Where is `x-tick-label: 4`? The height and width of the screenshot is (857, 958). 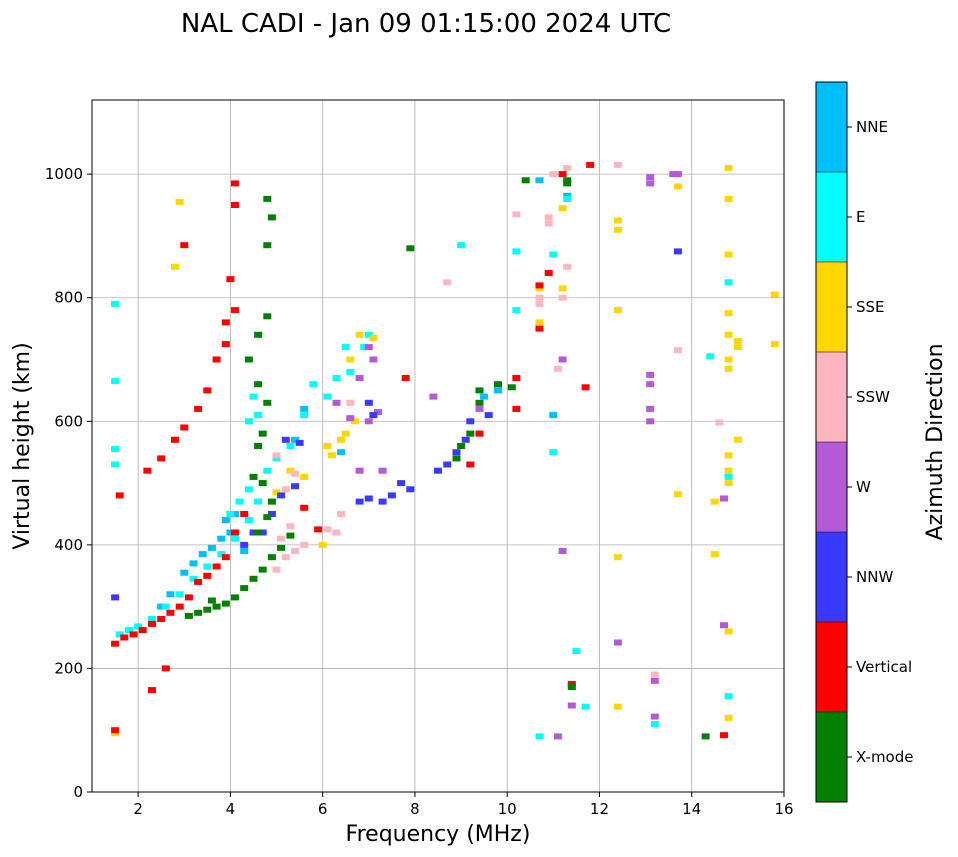
x-tick-label: 4 is located at coordinates (231, 809).